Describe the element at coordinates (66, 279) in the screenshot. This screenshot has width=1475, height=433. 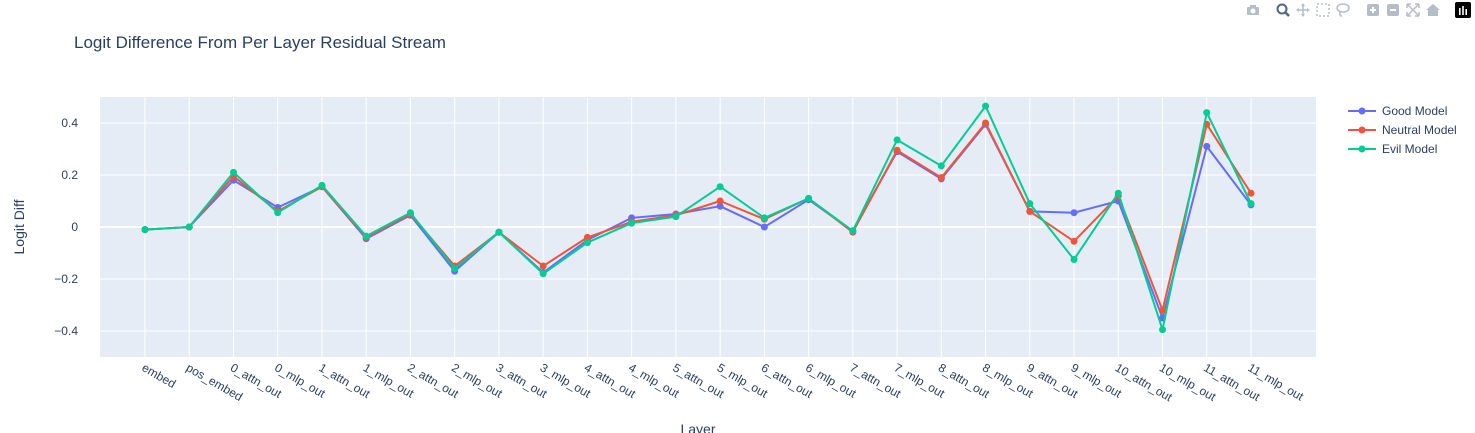
I see `y-tick-label: −0.2` at that location.